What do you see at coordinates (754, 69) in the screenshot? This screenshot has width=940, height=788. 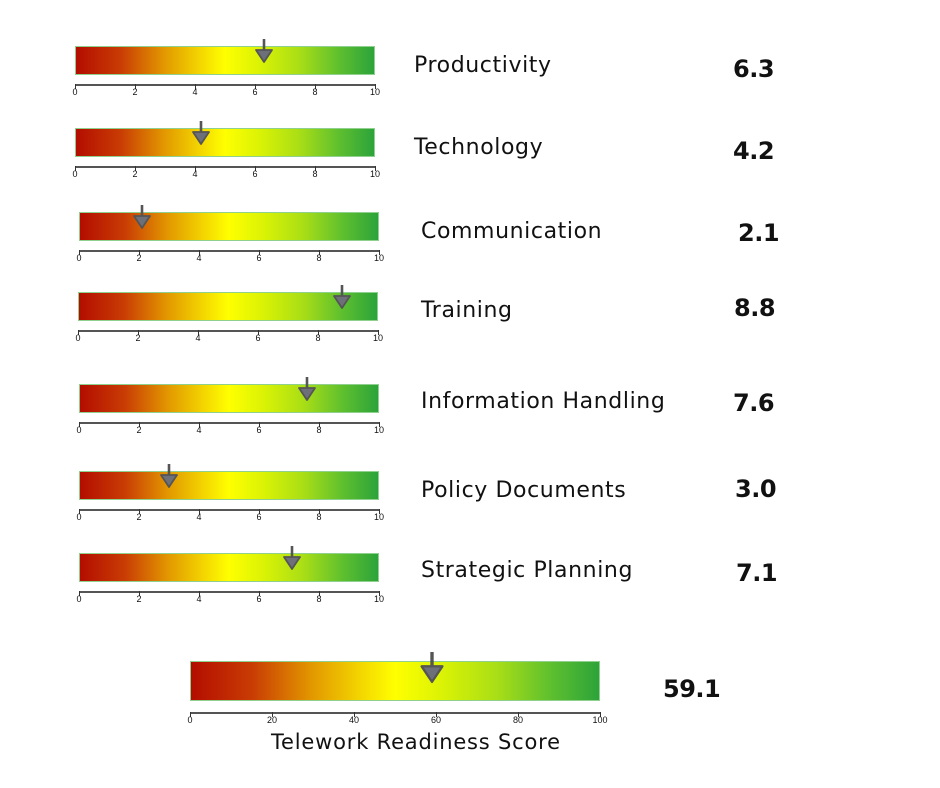 I see `category-score: 6.3` at bounding box center [754, 69].